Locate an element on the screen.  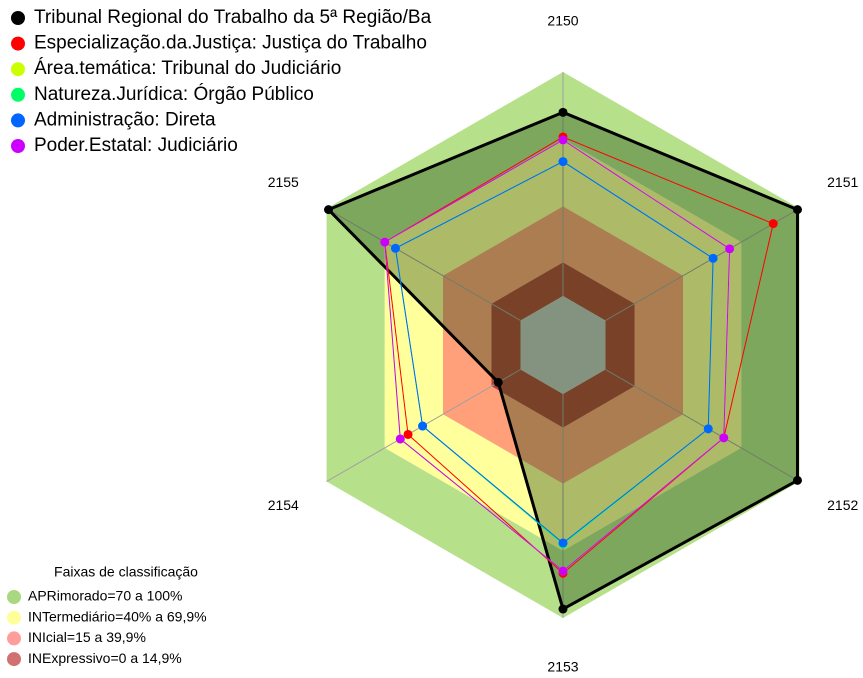
bands-title: Faixas de classificação is located at coordinates (126, 572).